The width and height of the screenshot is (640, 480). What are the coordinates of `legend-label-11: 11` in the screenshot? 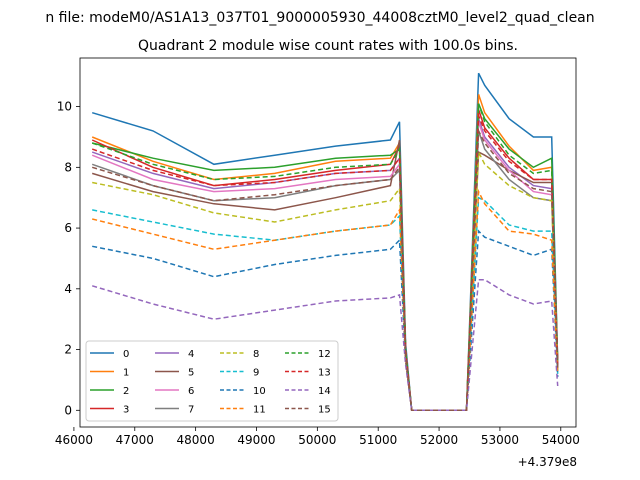 It's located at (259, 410).